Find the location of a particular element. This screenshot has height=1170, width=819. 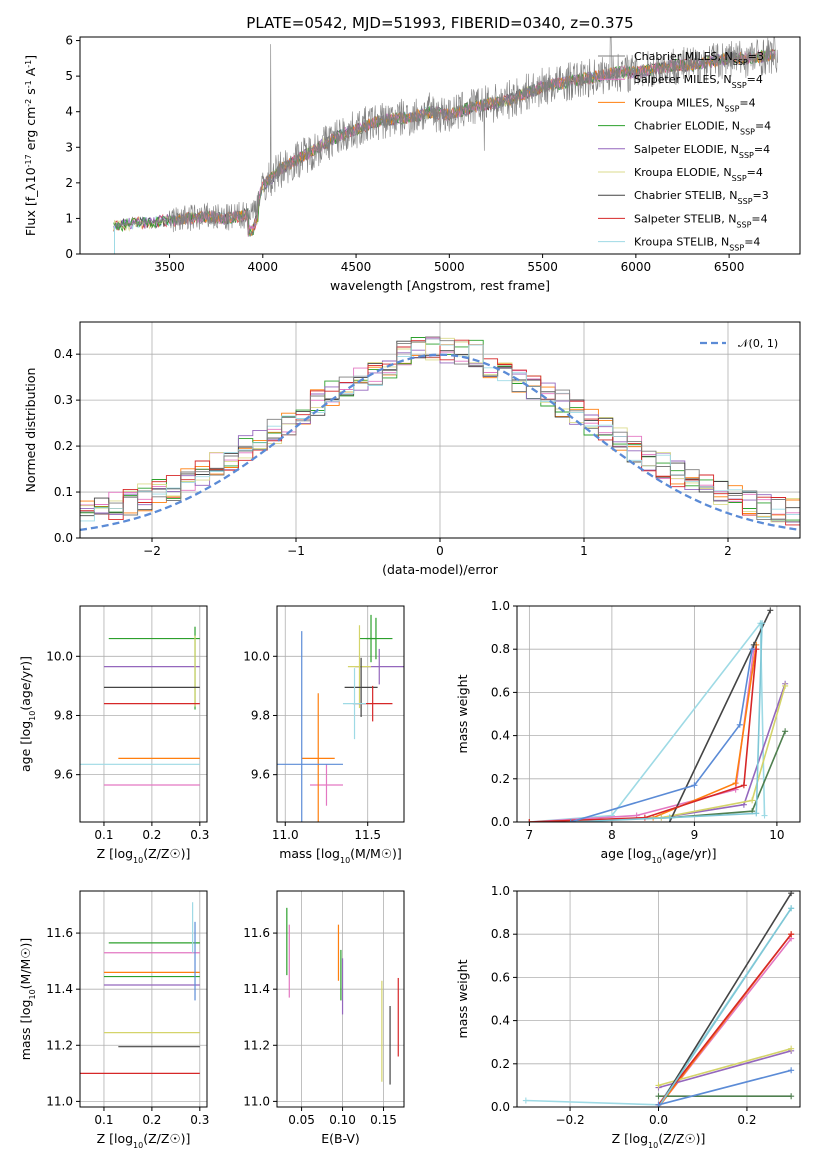

y-tick-label: 10.0 is located at coordinates (256, 656).